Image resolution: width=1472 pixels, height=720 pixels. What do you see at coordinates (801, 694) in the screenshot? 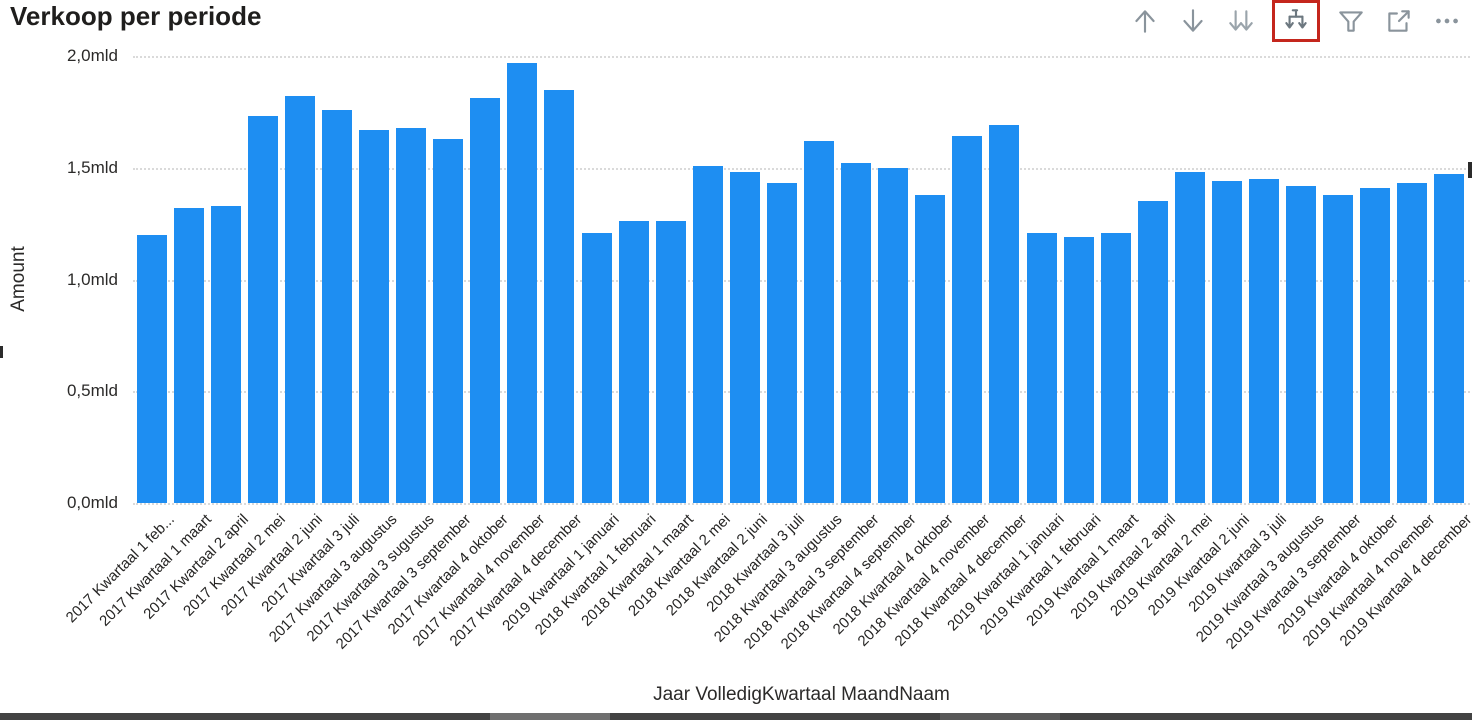
I see `x-axis-title: Jaar VolledigKwartaal MaandNaam` at bounding box center [801, 694].